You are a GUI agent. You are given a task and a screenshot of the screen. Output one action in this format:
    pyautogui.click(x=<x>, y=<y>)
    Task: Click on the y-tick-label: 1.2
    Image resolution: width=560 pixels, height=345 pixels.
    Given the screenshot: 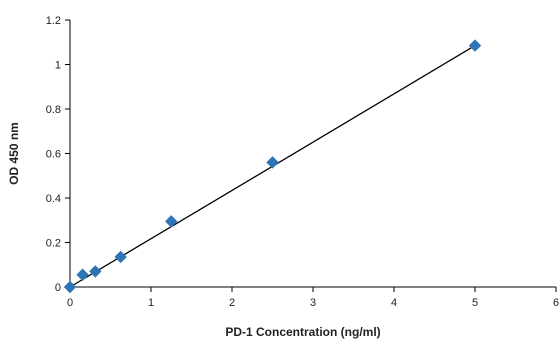 What is the action you would take?
    pyautogui.click(x=53, y=21)
    